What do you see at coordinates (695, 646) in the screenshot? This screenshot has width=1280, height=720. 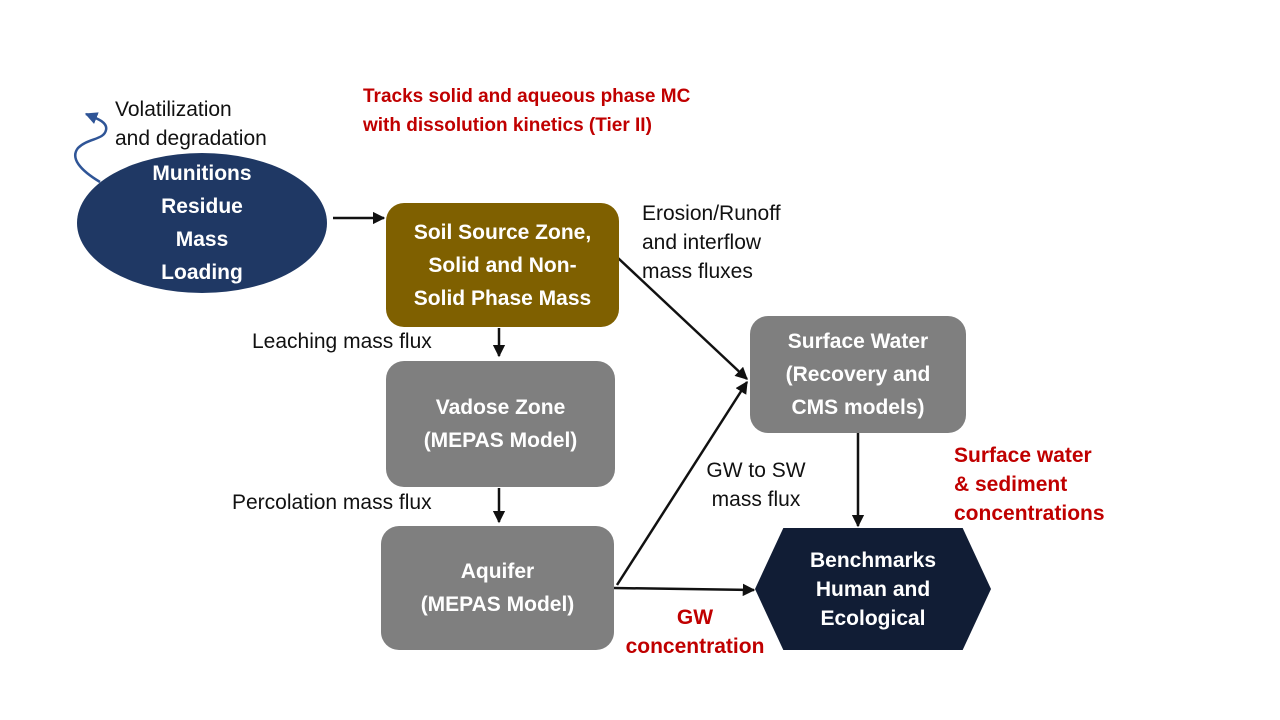 I see `gw-output-line-2: concentration` at bounding box center [695, 646].